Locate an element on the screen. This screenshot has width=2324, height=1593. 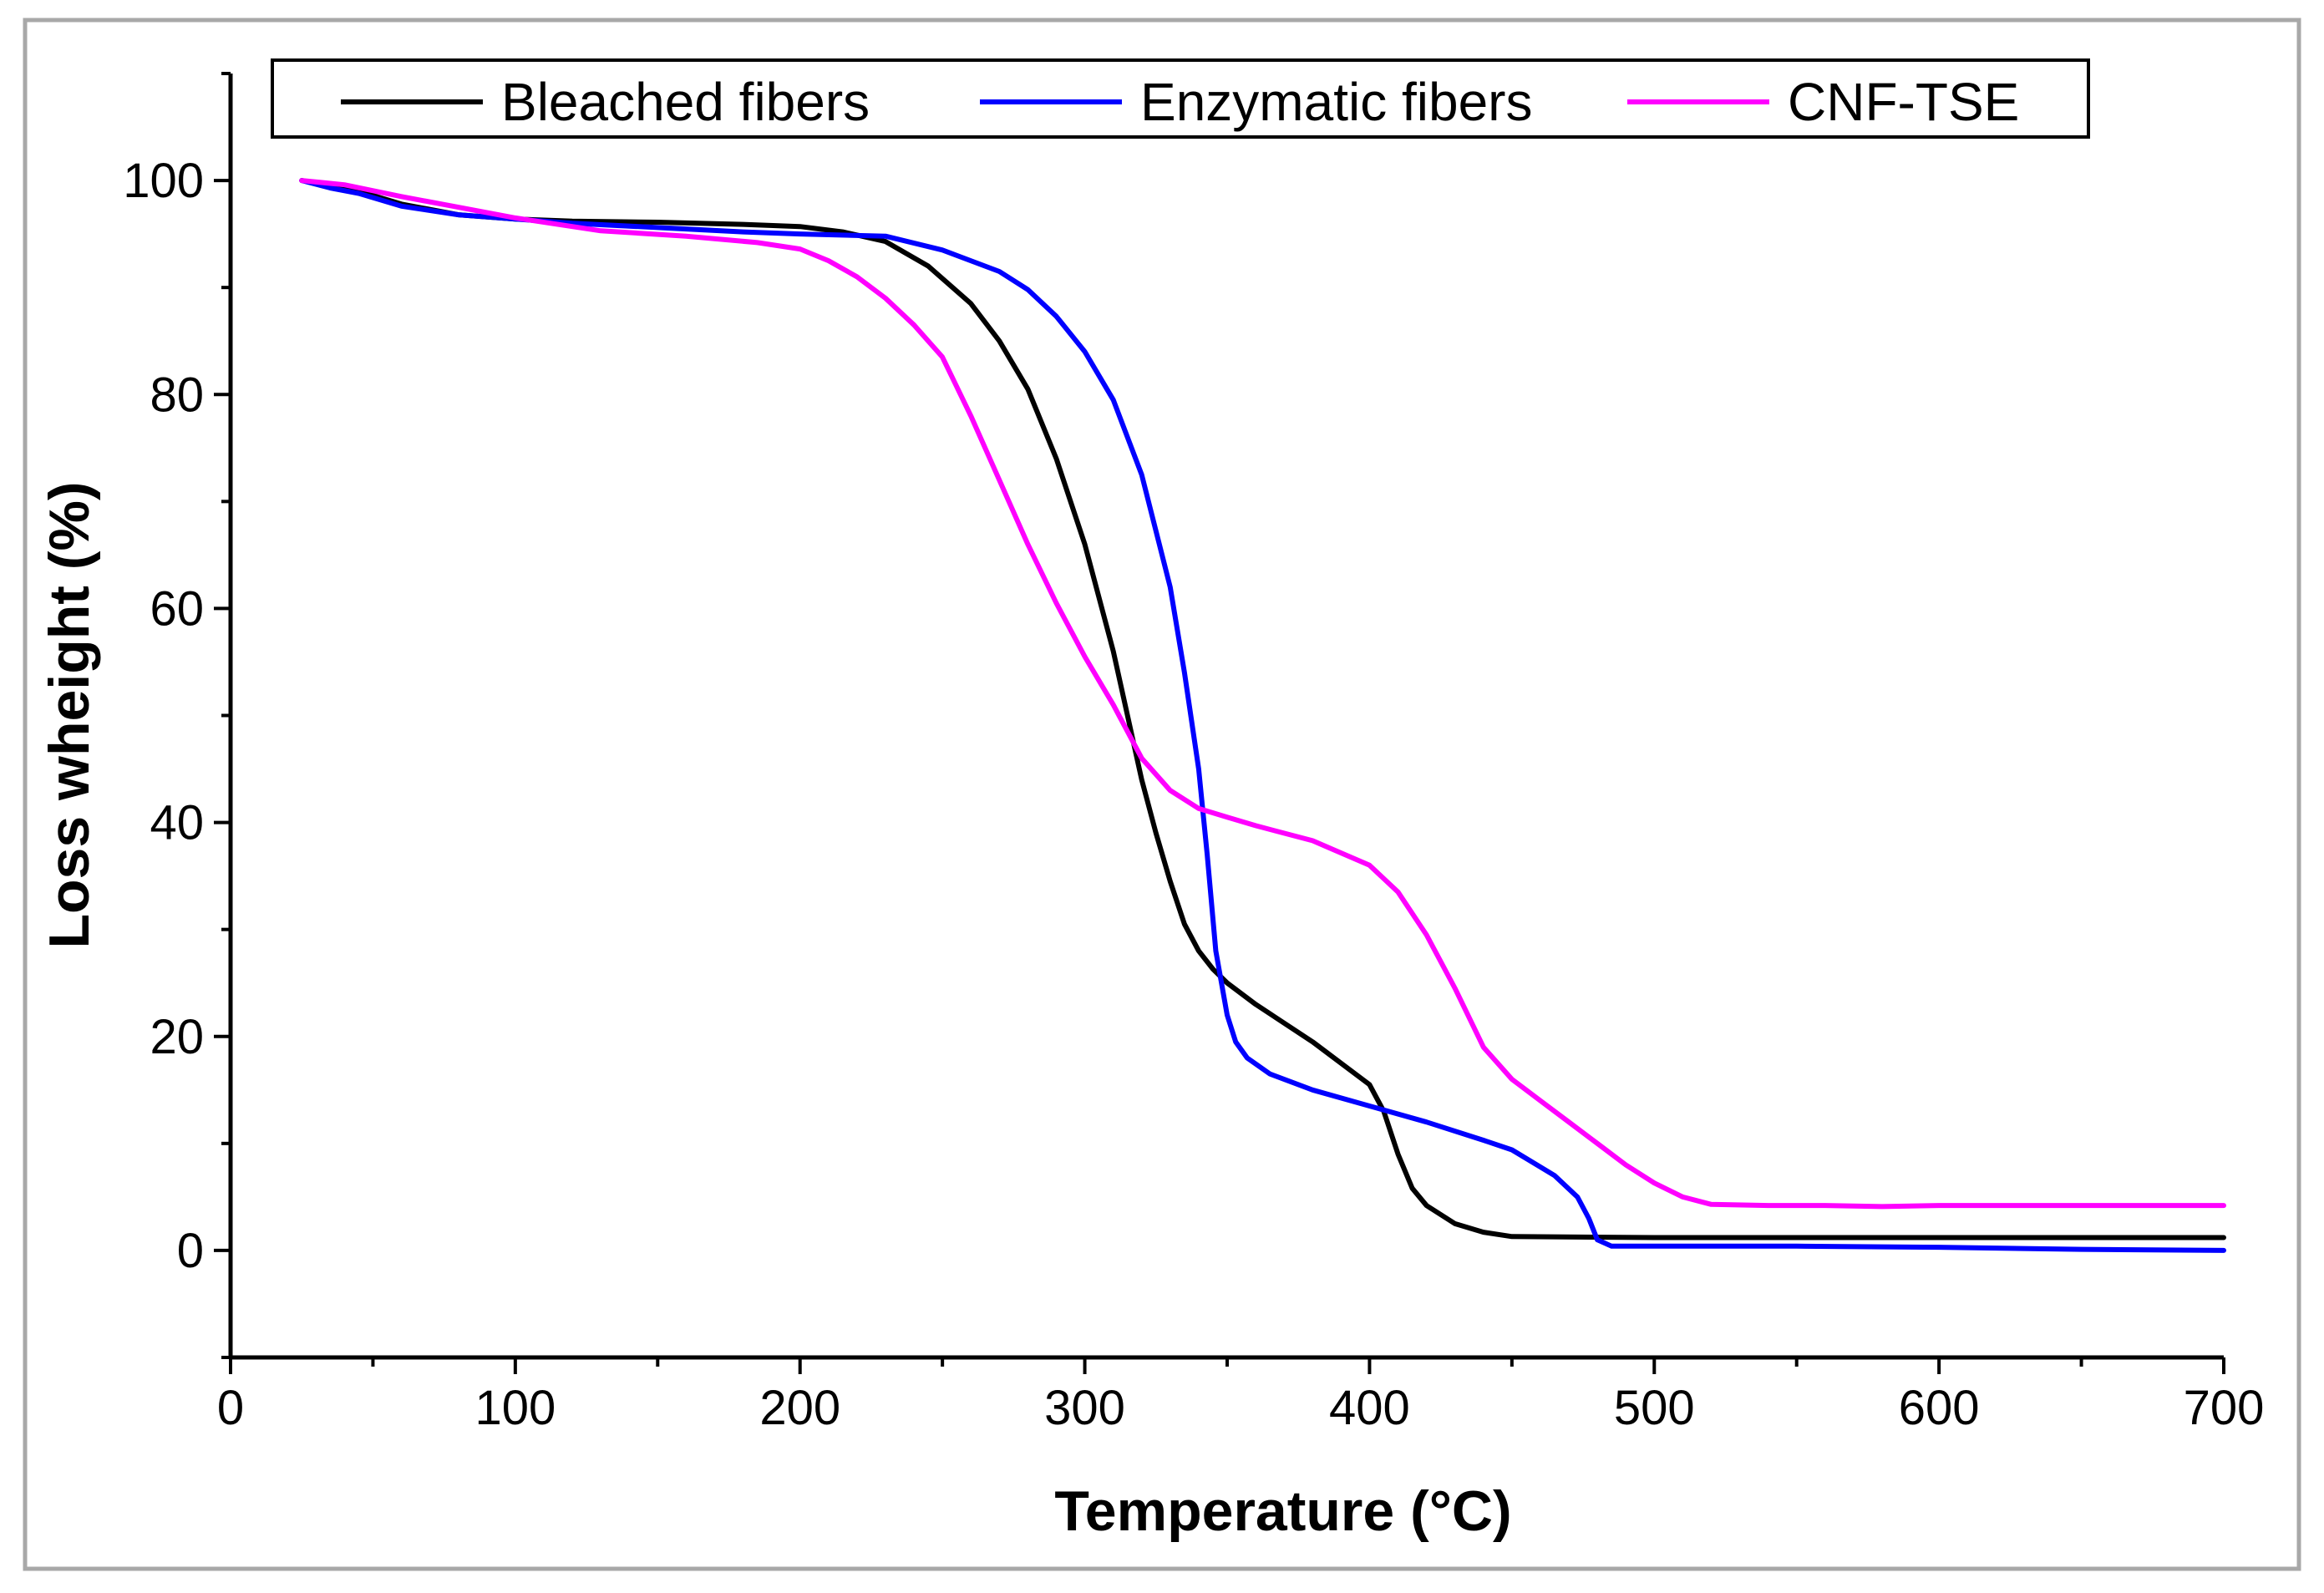
x-tick-label: 0 is located at coordinates (230, 1408).